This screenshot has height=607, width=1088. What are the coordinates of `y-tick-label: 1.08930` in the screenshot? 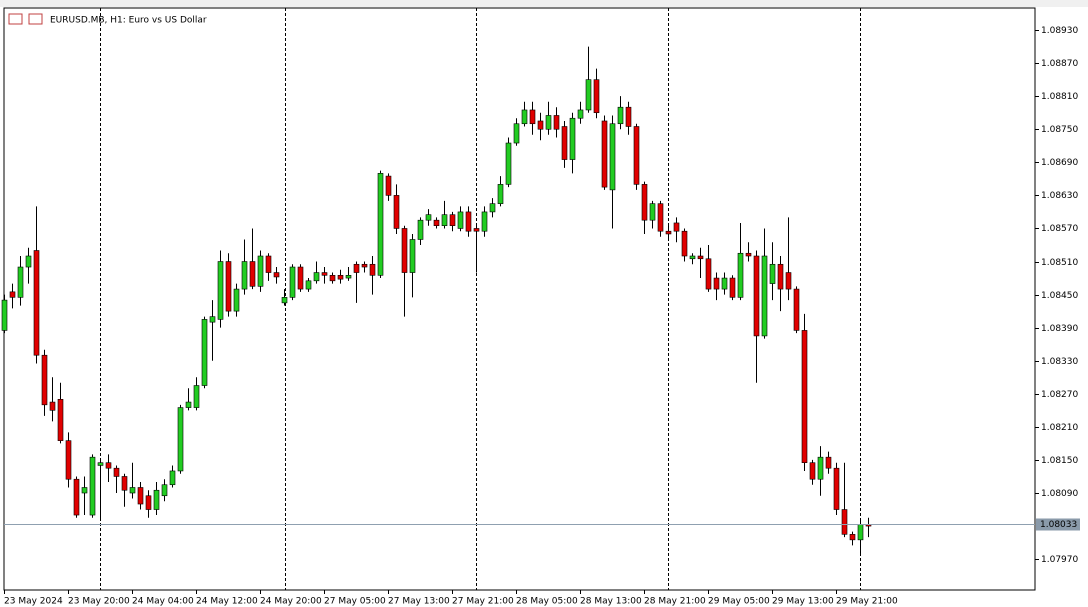 It's located at (1059, 31).